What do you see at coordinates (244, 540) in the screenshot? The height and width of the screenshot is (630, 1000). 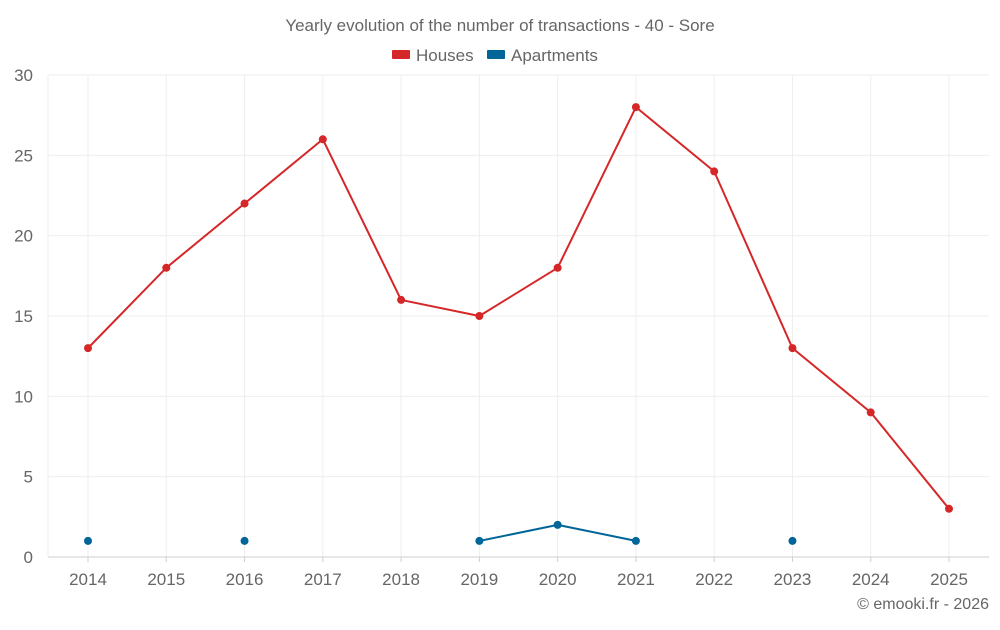 I see `apartments-point-2016` at bounding box center [244, 540].